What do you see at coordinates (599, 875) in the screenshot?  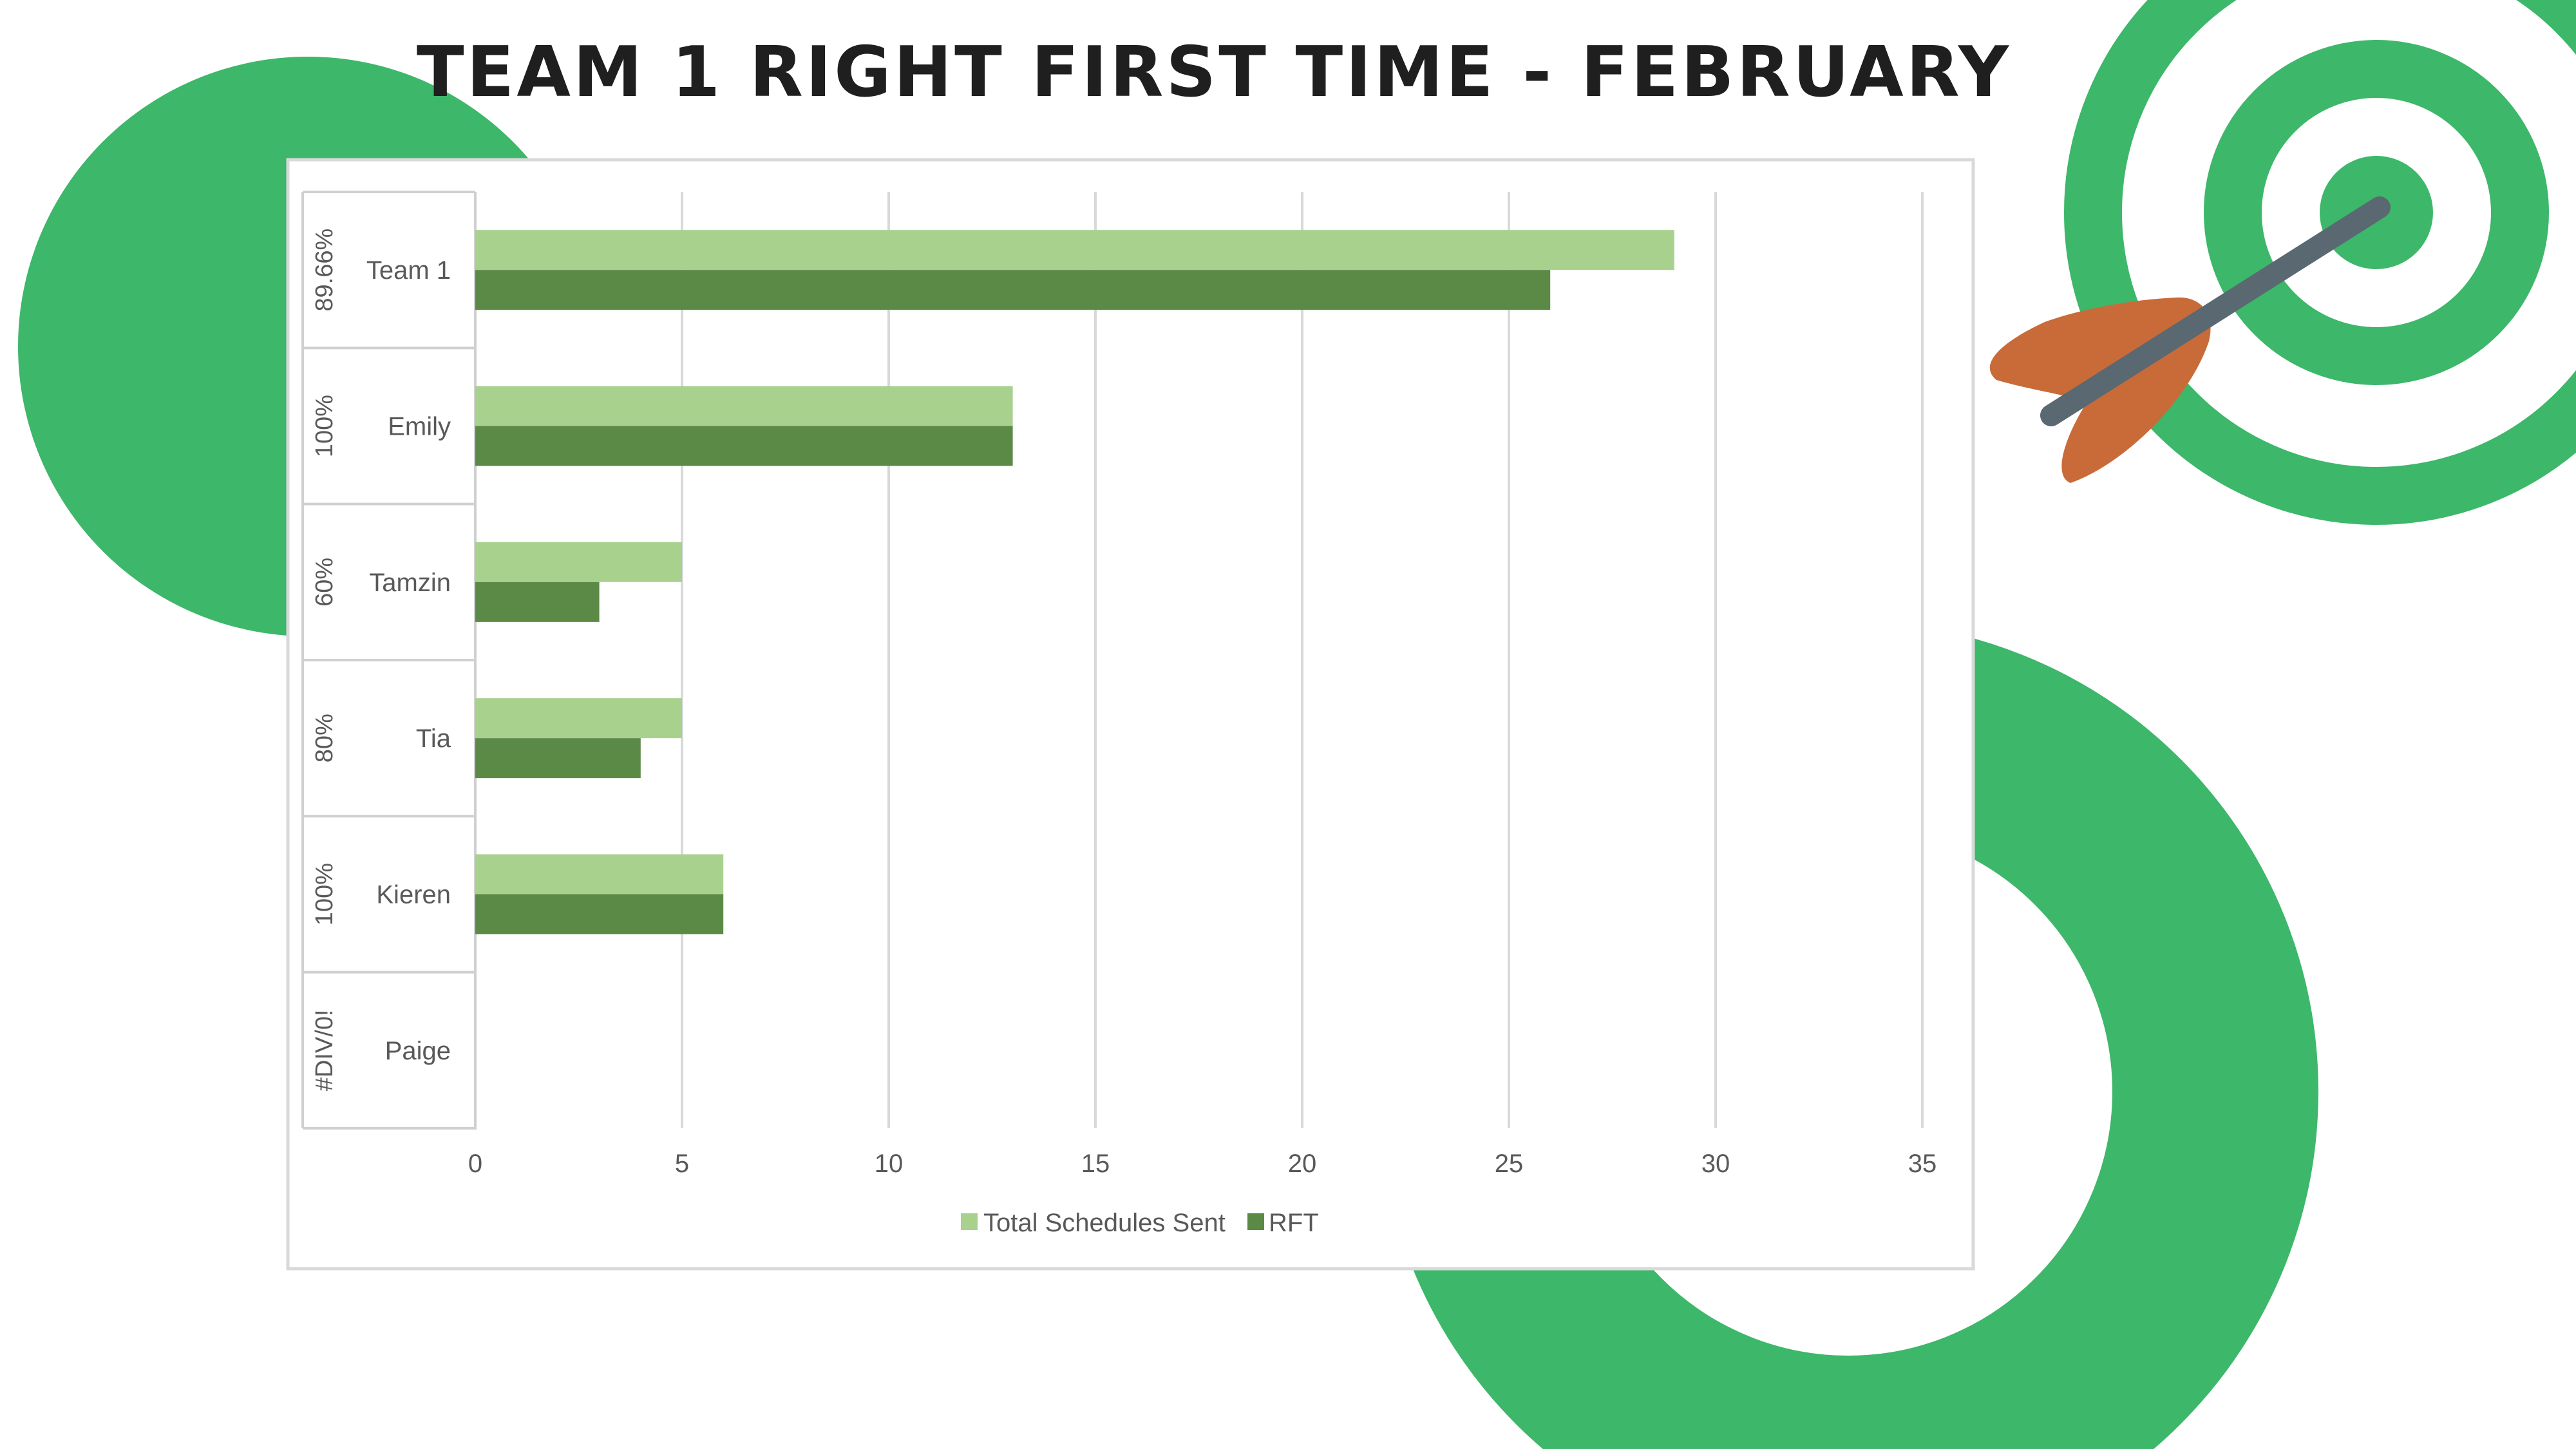 I see `bar-total-schedules-sent-kieren` at bounding box center [599, 875].